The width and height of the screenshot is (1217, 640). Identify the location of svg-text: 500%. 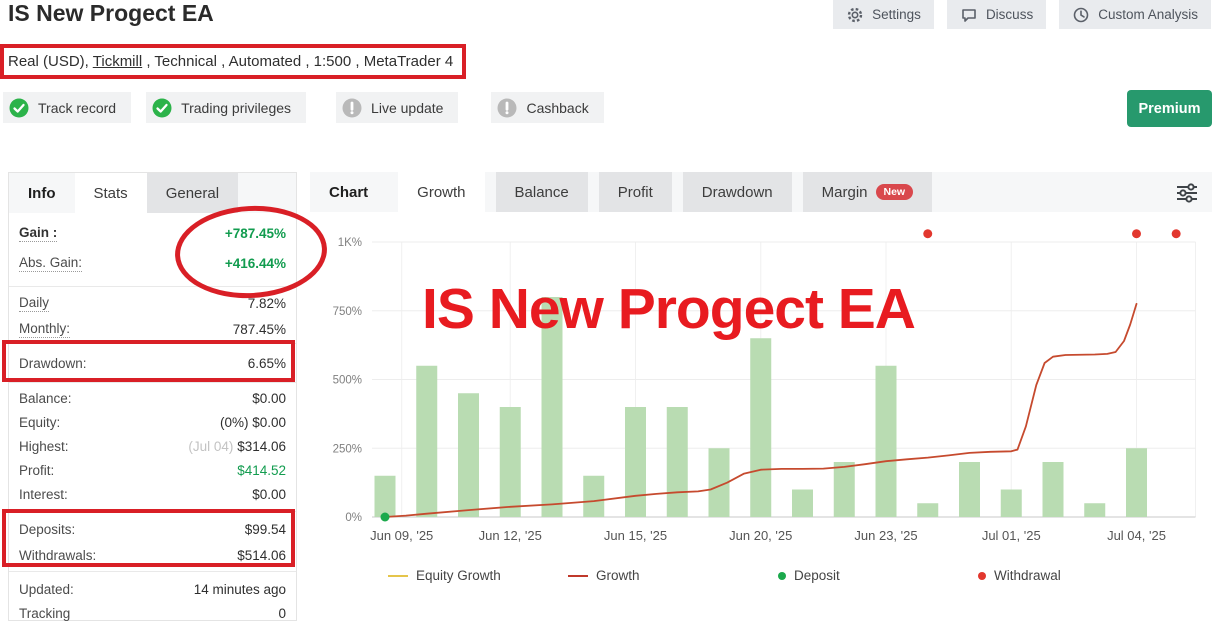
(347, 381).